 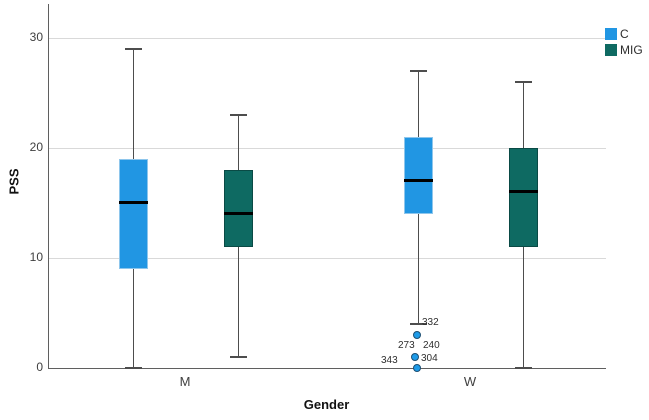 I want to click on x-tick-label-W: W, so click(x=470, y=381).